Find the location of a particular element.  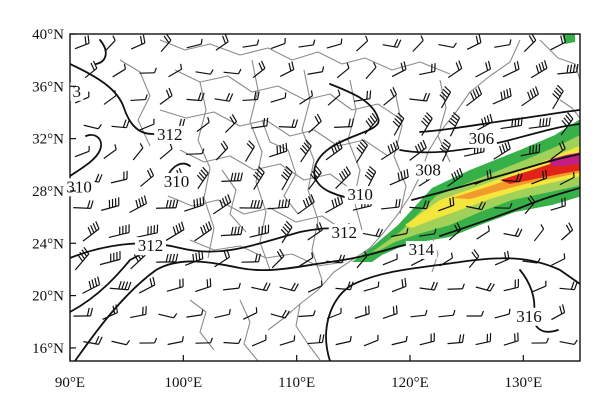

x-tick-label: 130°E is located at coordinates (523, 383).